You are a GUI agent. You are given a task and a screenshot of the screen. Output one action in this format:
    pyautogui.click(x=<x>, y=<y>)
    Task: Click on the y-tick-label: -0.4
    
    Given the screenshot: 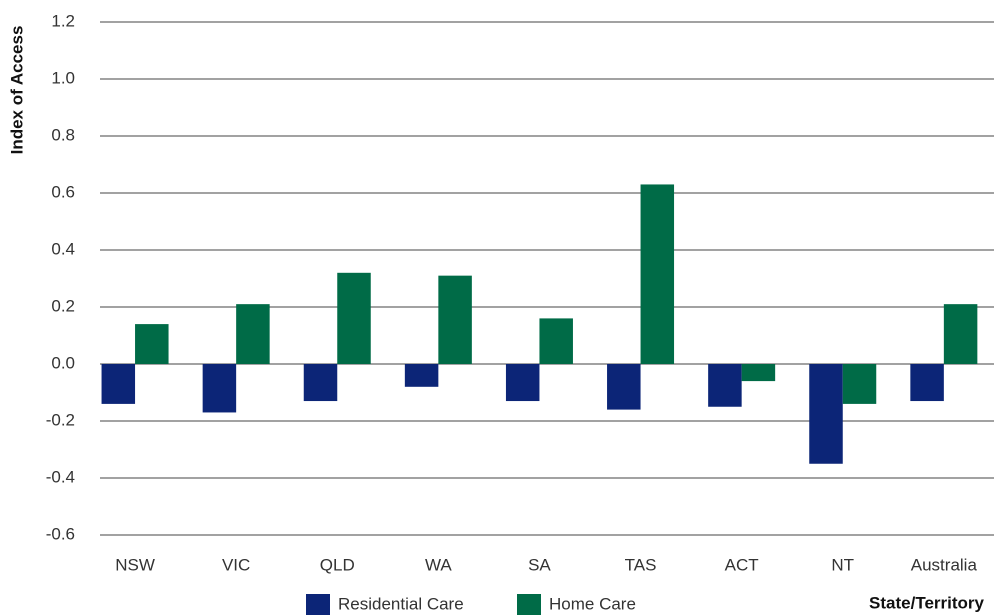 What is the action you would take?
    pyautogui.click(x=60, y=476)
    